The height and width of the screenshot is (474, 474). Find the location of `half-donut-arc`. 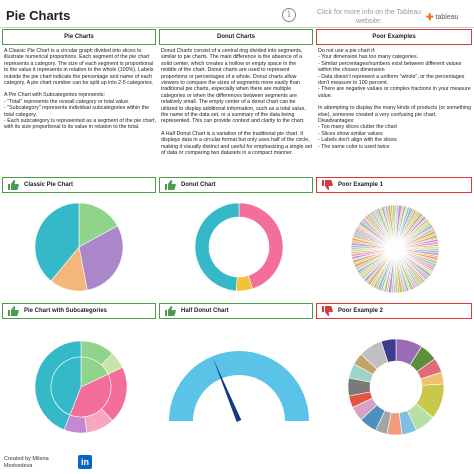

half-donut-arc is located at coordinates (239, 386).